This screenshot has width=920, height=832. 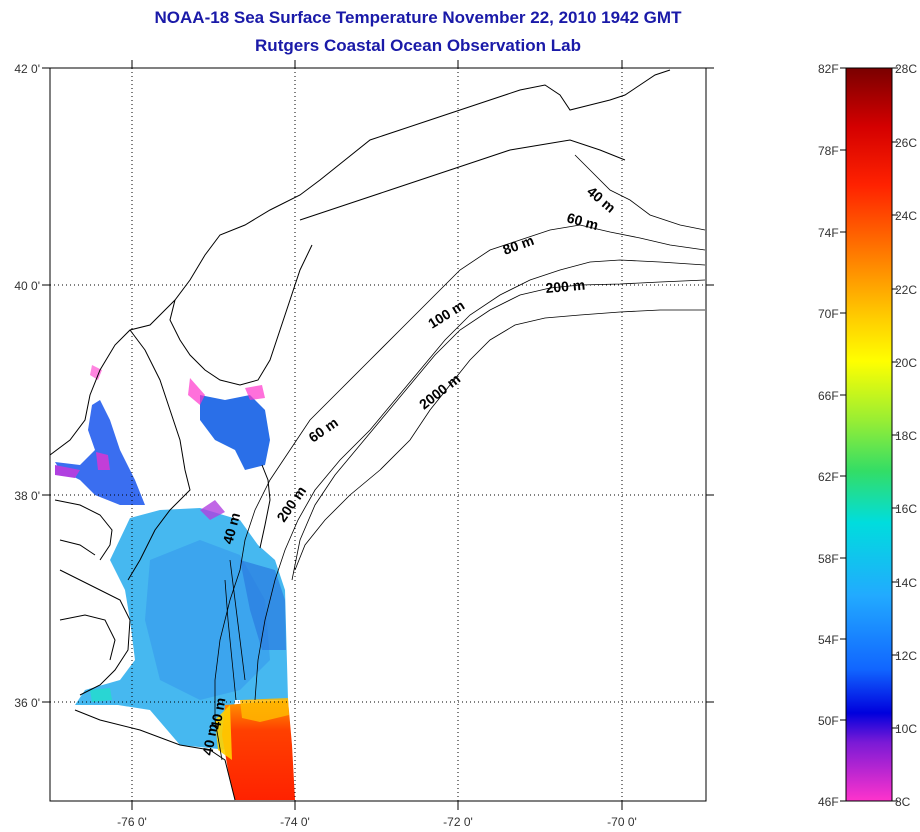 I want to click on cbar-c-label: 26C, so click(x=906, y=143).